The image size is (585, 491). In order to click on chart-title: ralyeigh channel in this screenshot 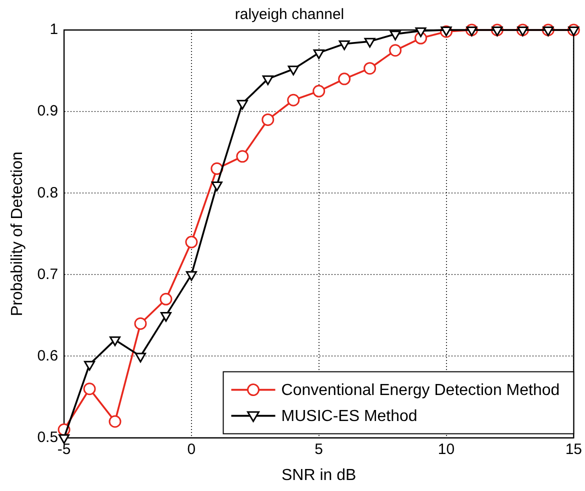, I will do `click(289, 15)`.